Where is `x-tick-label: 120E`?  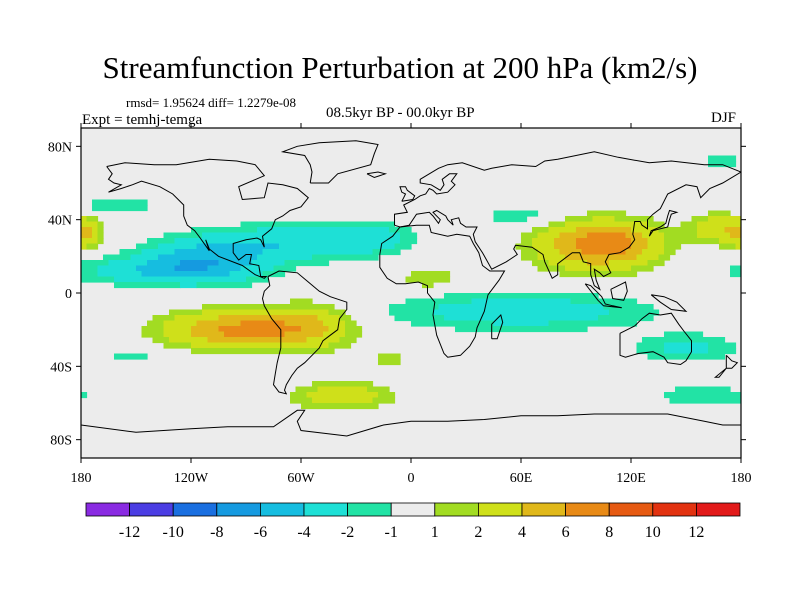
x-tick-label: 120E is located at coordinates (631, 478).